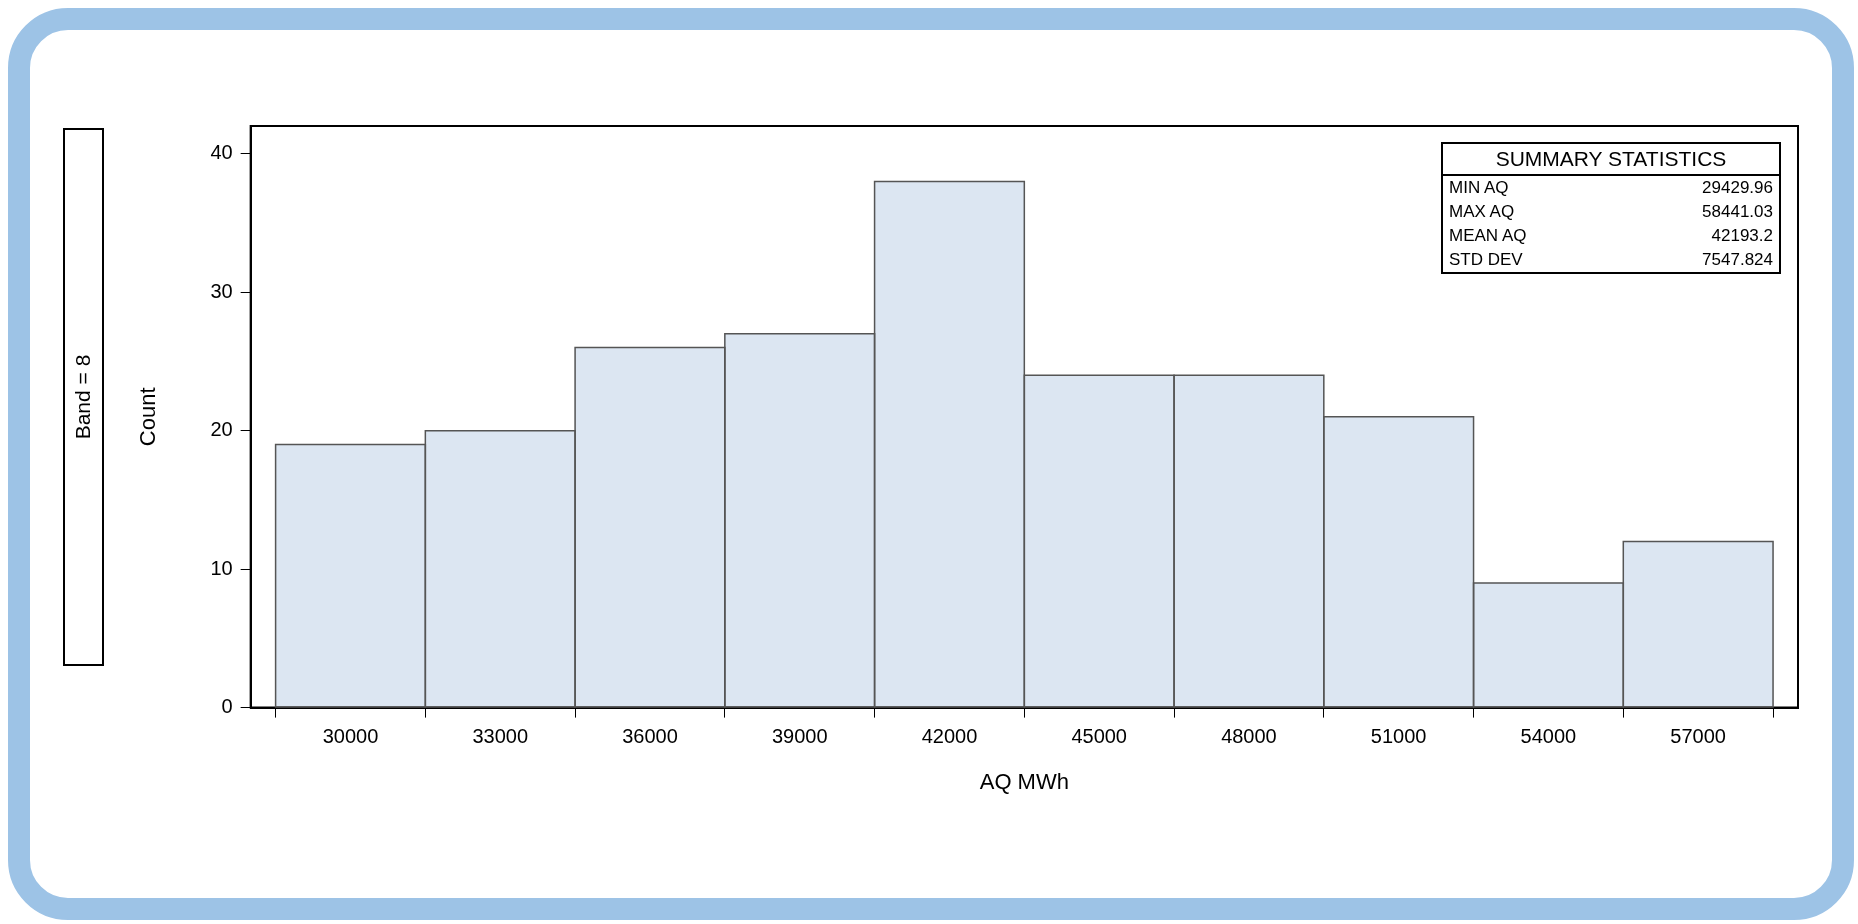 The height and width of the screenshot is (924, 1858). What do you see at coordinates (1486, 260) in the screenshot?
I see `annotation: STD DEV` at bounding box center [1486, 260].